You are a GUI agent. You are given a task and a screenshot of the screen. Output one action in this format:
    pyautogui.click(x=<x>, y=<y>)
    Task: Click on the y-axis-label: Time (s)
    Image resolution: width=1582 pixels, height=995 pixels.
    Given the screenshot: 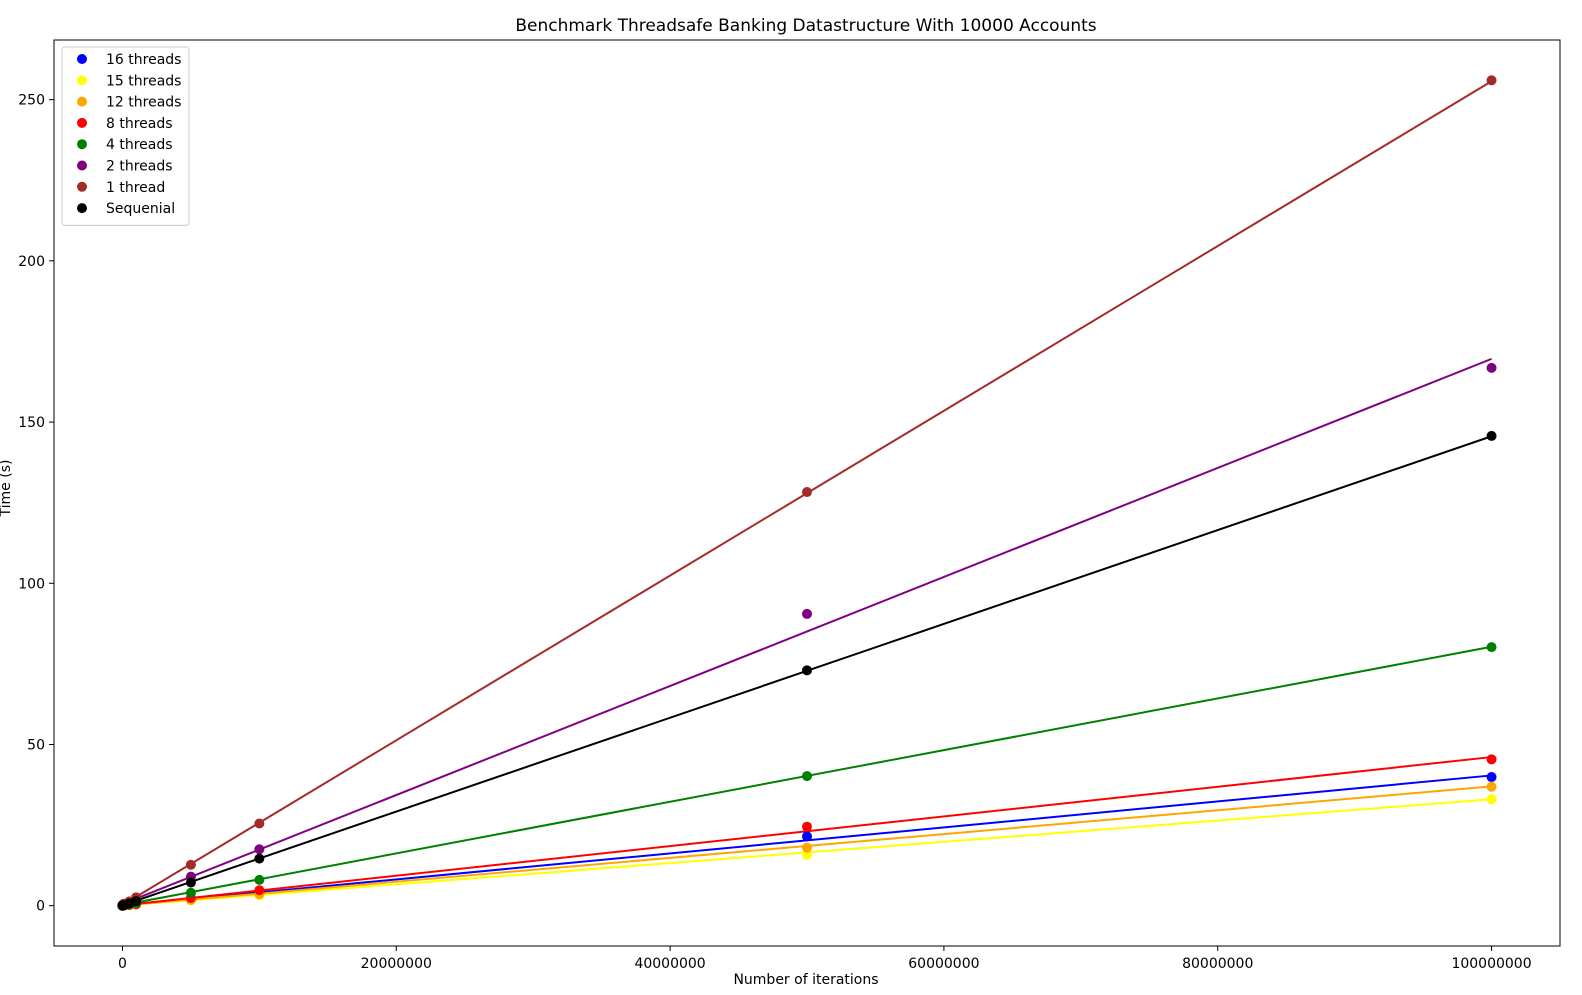 What is the action you would take?
    pyautogui.click(x=7, y=489)
    